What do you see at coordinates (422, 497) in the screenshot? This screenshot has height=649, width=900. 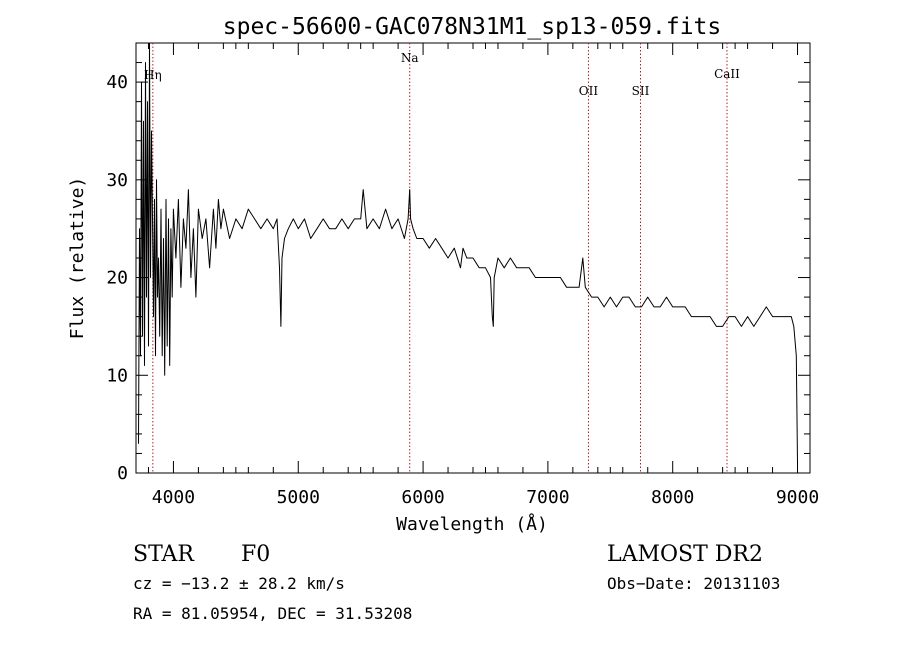 I see `x-tick-label: 6000` at bounding box center [422, 497].